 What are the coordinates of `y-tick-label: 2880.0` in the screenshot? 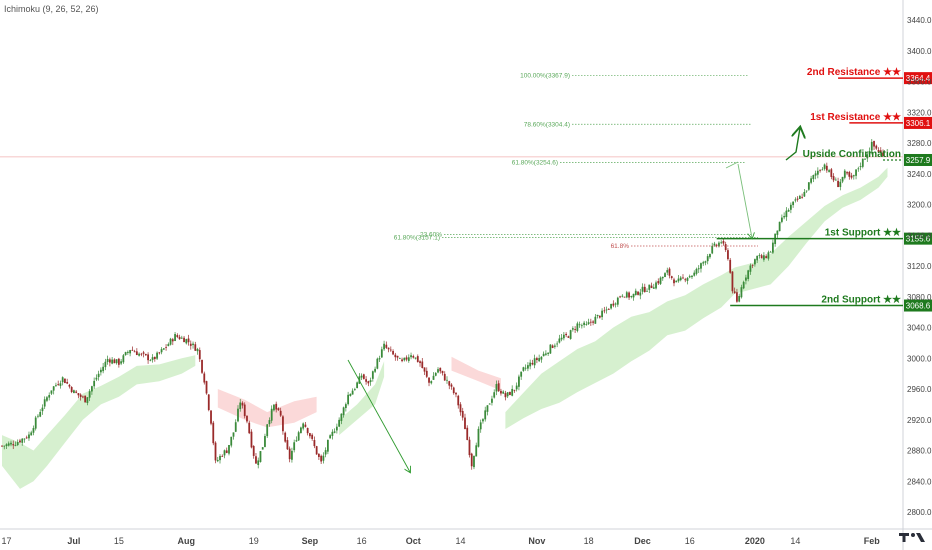 It's located at (919, 451).